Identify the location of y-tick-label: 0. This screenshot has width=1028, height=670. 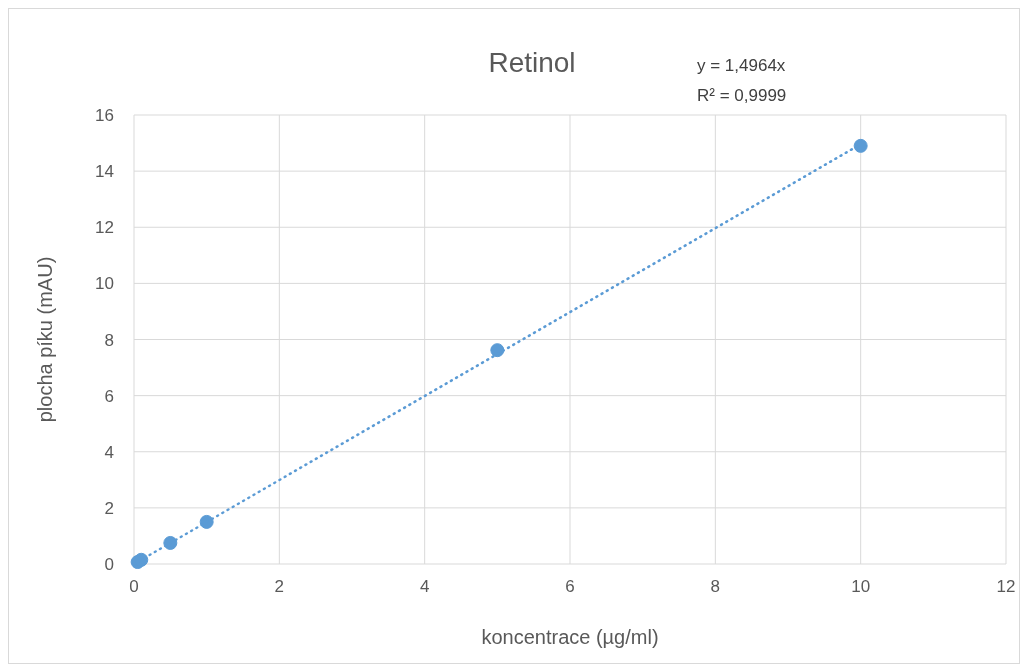
(109, 564).